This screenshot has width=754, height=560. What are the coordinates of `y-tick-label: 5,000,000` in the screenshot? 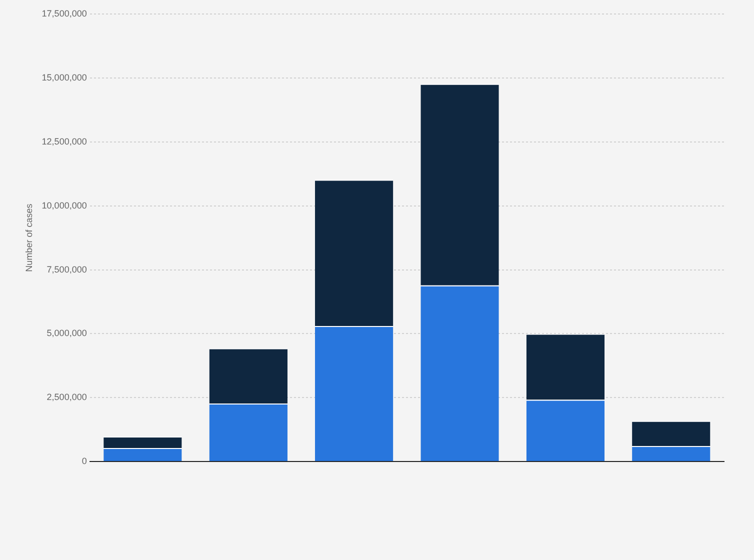 It's located at (66, 333).